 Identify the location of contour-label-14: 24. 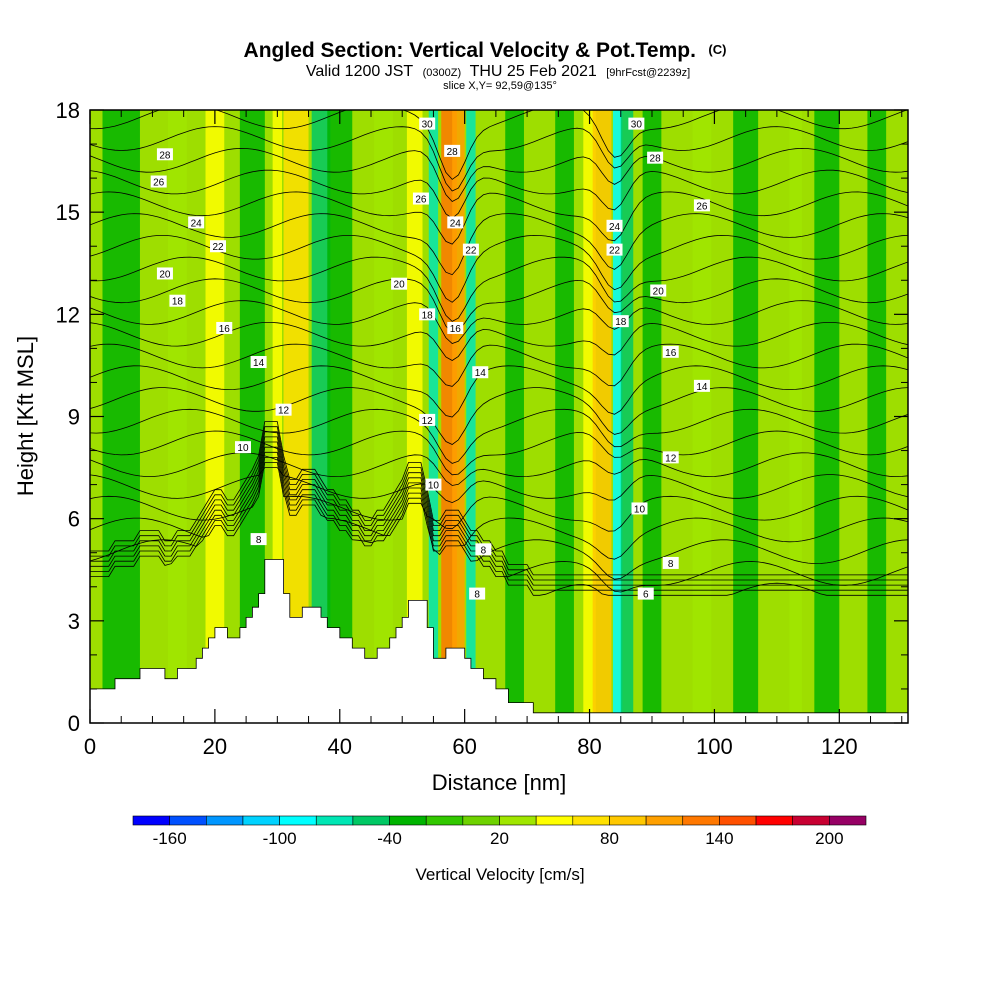
(455, 222).